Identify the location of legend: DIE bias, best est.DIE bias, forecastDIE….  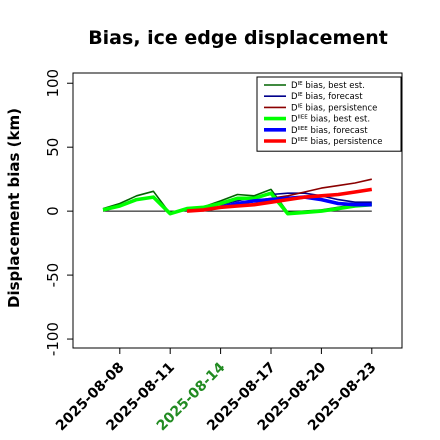
(329, 114).